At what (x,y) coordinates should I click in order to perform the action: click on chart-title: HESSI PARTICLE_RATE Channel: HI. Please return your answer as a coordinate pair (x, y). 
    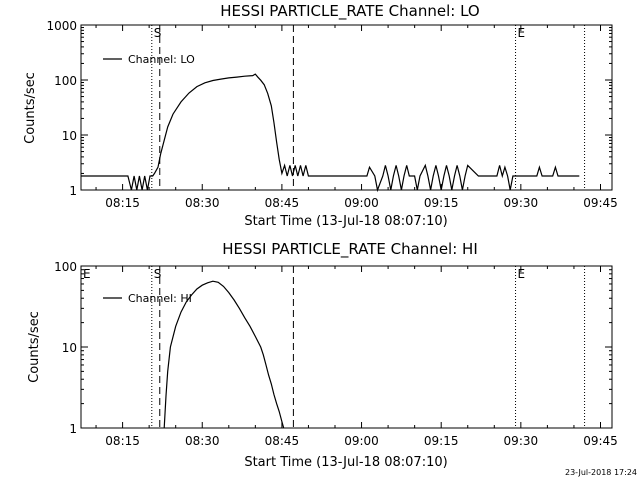
    Looking at the image, I should click on (350, 249).